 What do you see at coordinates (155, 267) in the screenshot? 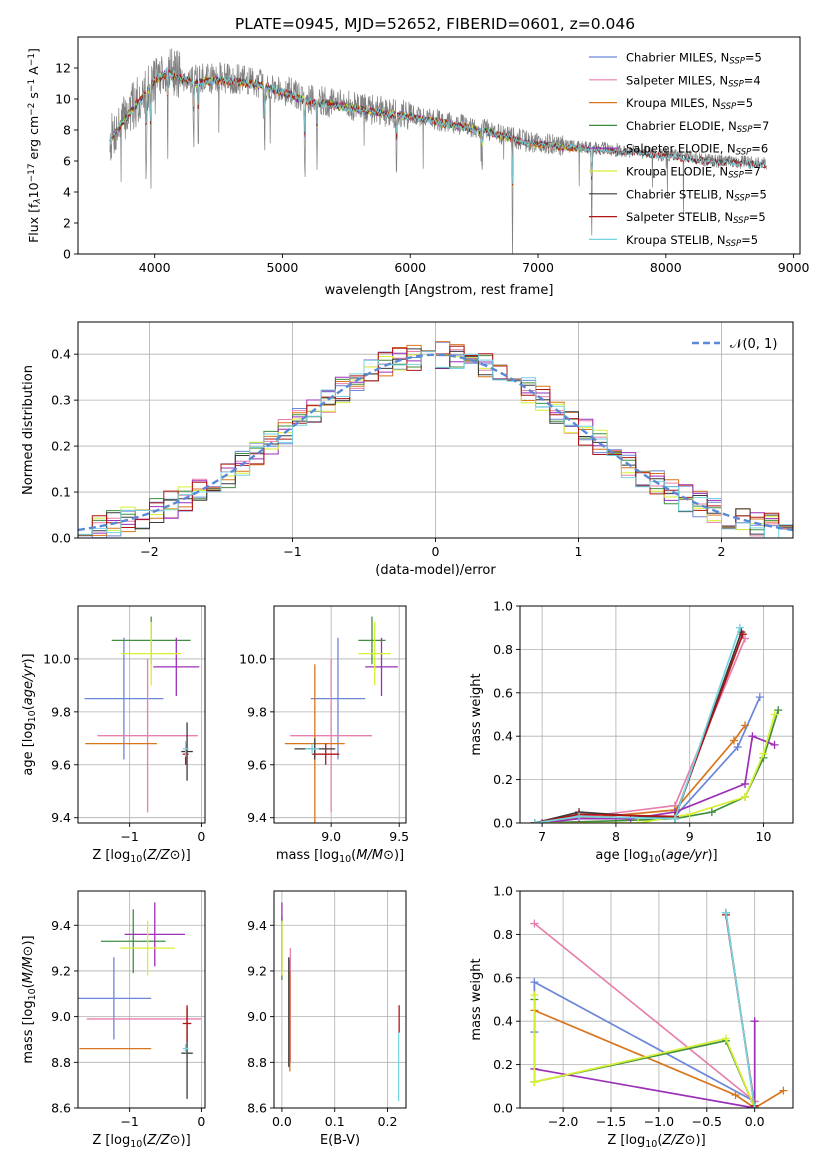
I see `x-tick-label: 4000` at bounding box center [155, 267].